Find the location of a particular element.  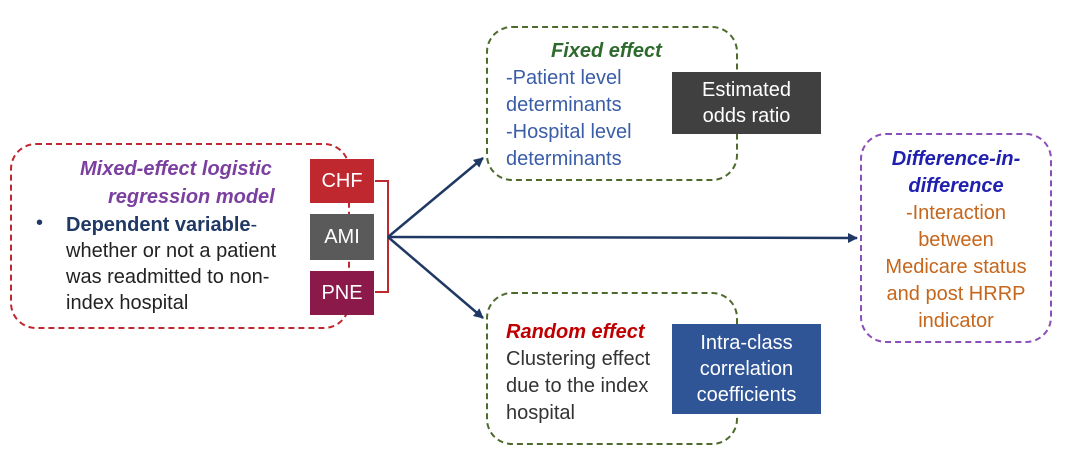

odds-ratio-line1: Estimated is located at coordinates (746, 90).